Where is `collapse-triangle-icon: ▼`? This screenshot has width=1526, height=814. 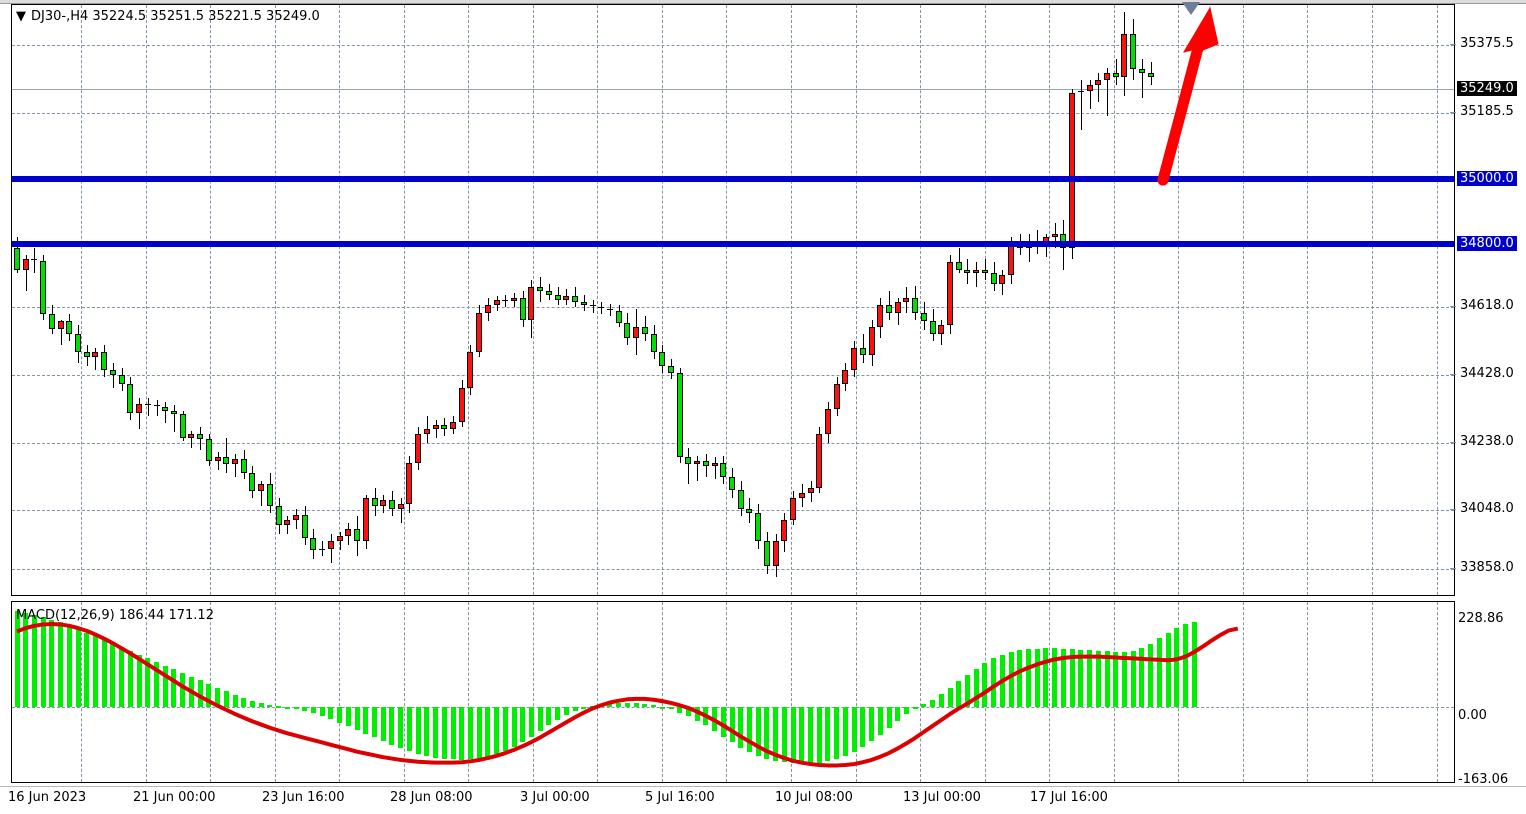 collapse-triangle-icon: ▼ is located at coordinates (21, 16).